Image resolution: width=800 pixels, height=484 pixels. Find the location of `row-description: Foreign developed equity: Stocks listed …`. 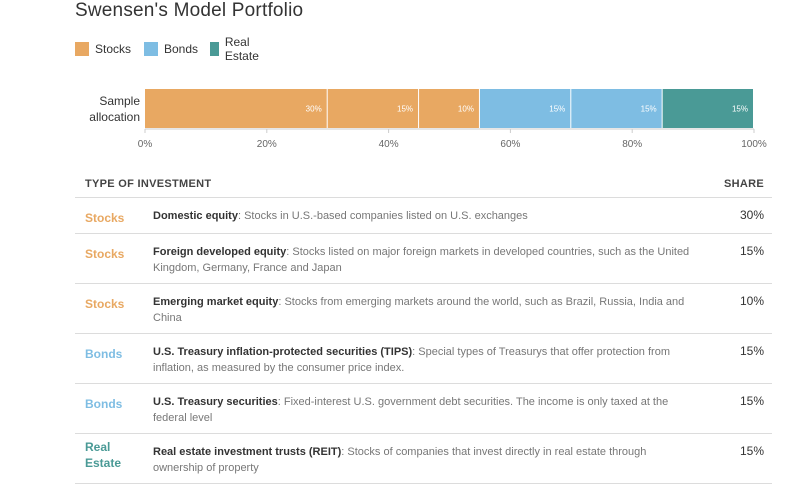

row-description: Foreign developed equity: Stocks listed … is located at coordinates (423, 260).